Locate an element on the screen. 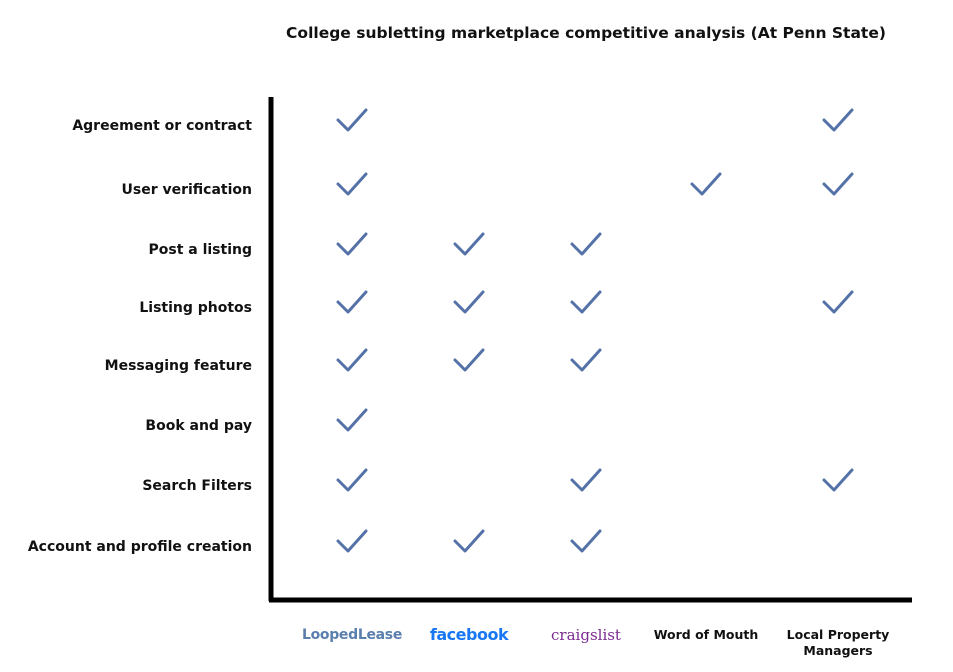 The height and width of the screenshot is (672, 953). feature-label: Messaging feature is located at coordinates (178, 366).